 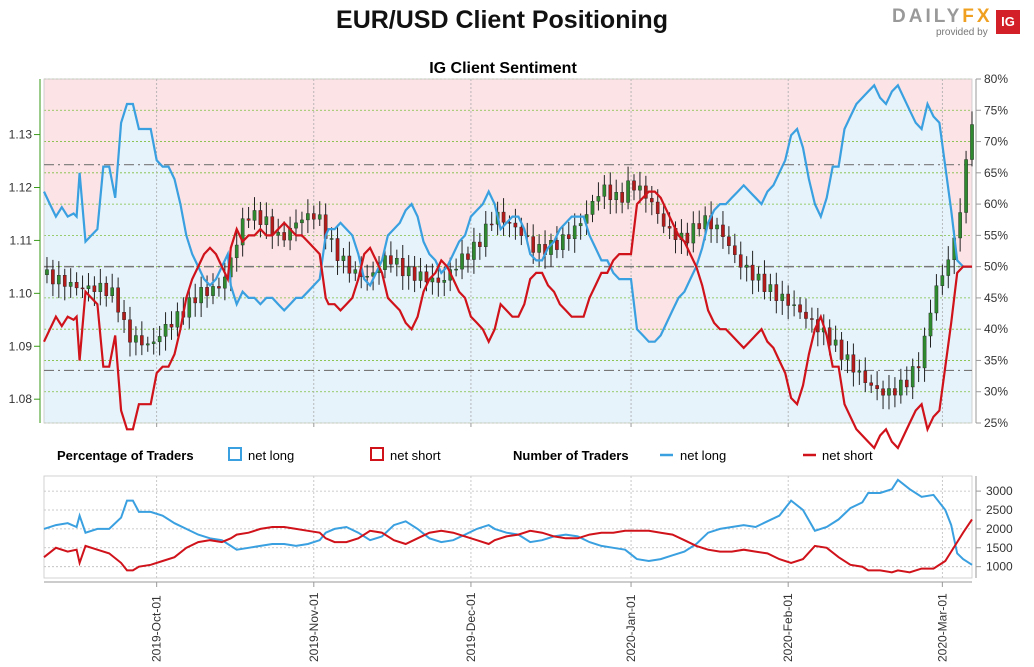 What do you see at coordinates (977, 16) in the screenshot?
I see `logo-fx-text: FX` at bounding box center [977, 16].